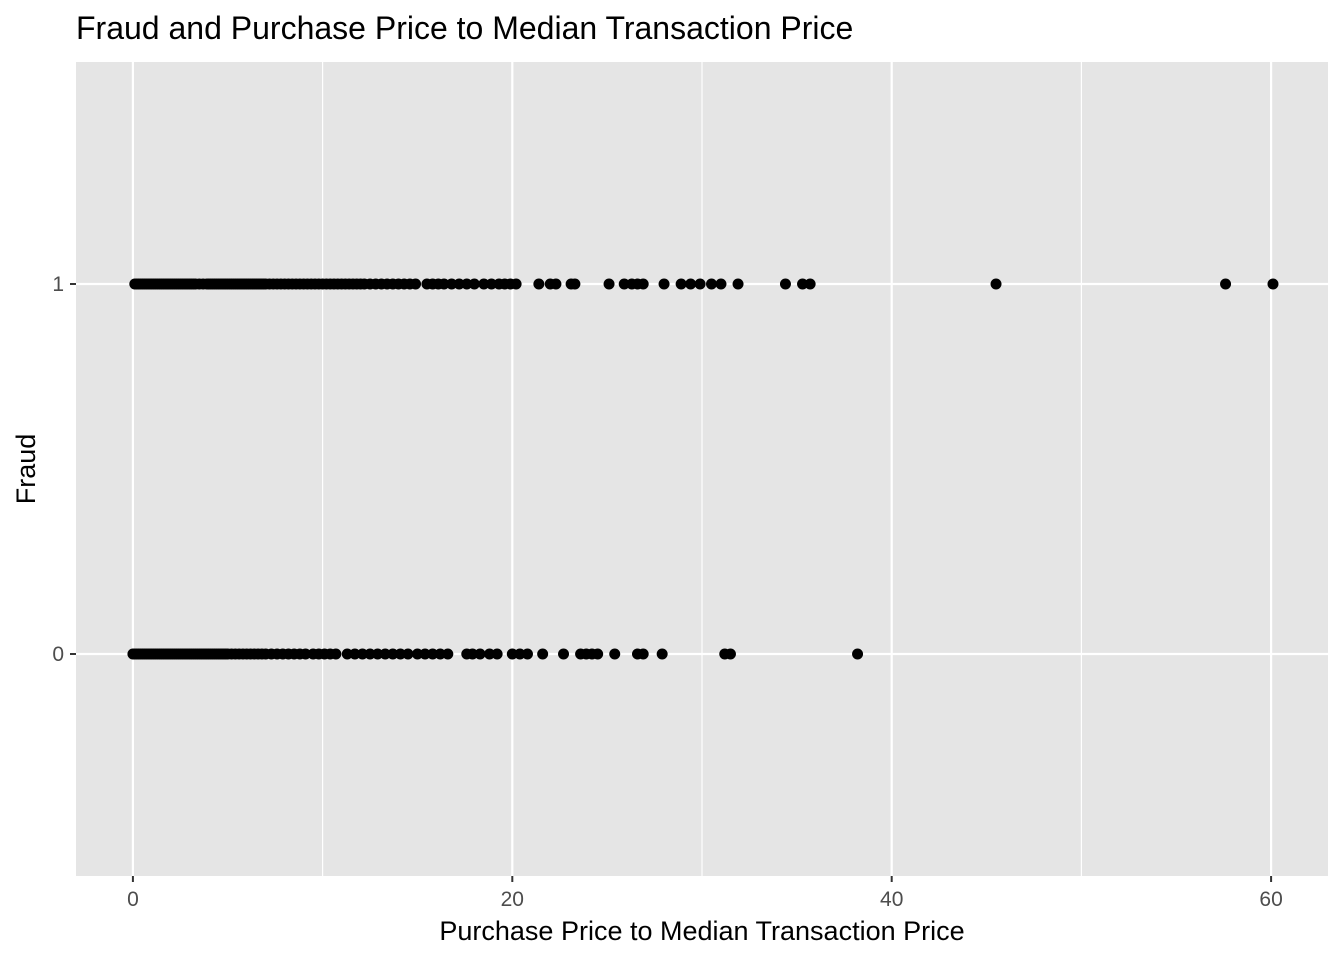 This screenshot has height=960, width=1344. I want to click on y-axis-title: Fraud, so click(26, 469).